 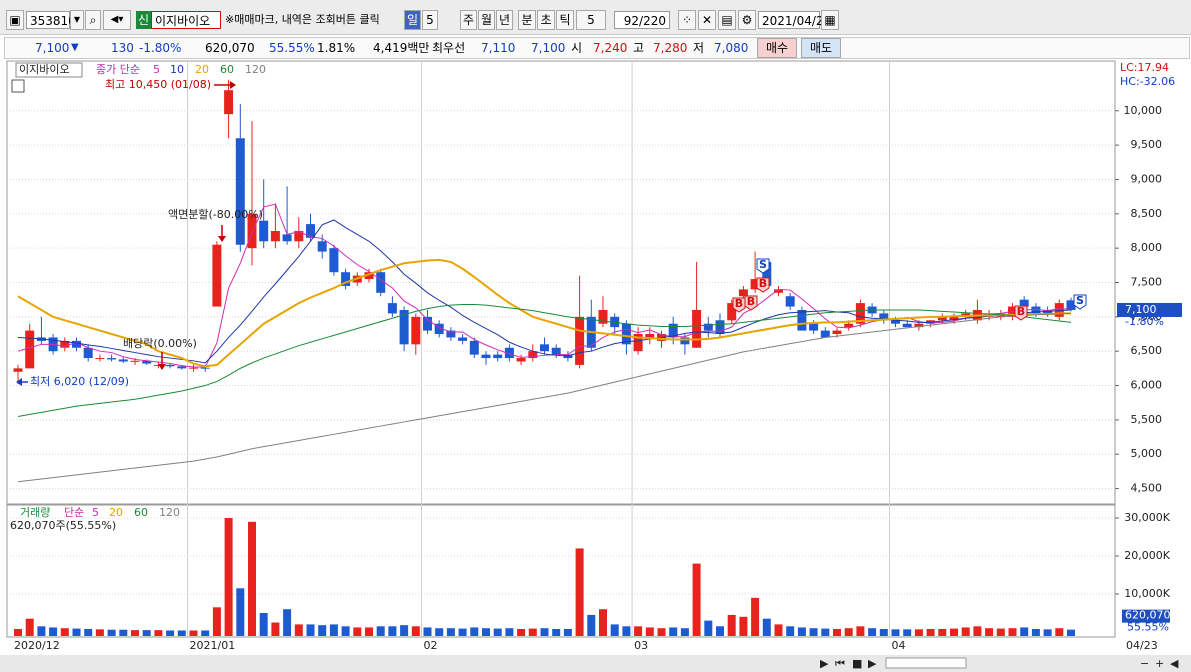 What do you see at coordinates (95, 512) in the screenshot?
I see `legend-entry: 5` at bounding box center [95, 512].